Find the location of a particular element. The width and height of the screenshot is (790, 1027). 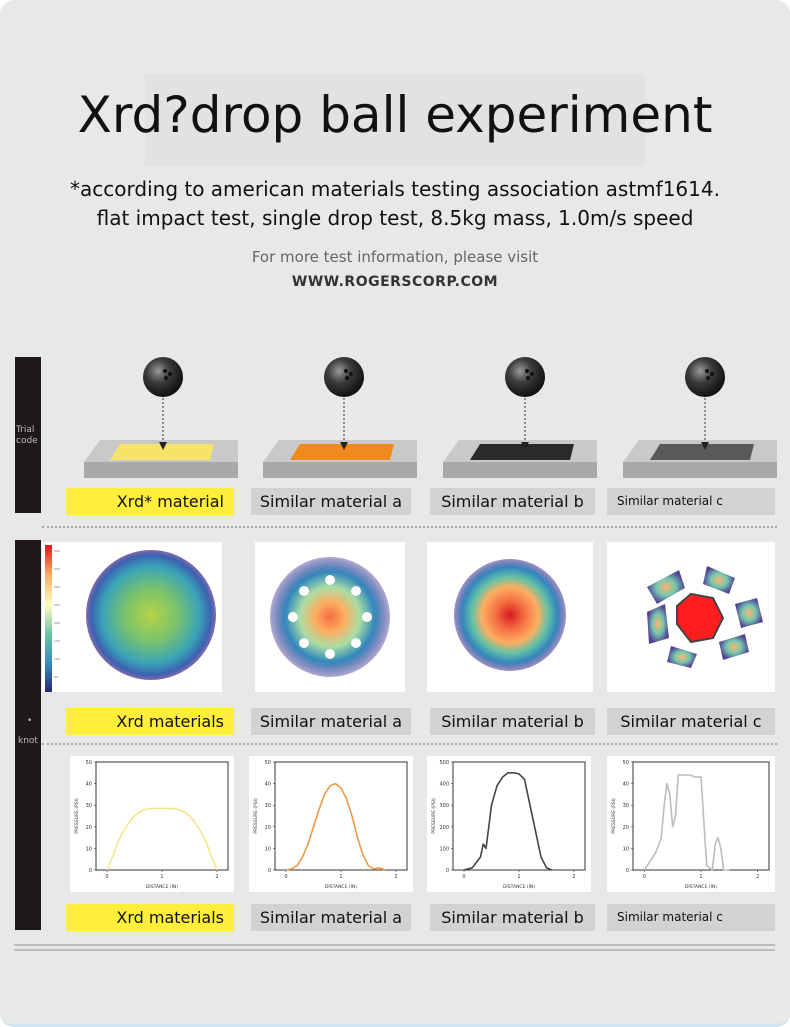

y-tick-label: 200 is located at coordinates (444, 828).